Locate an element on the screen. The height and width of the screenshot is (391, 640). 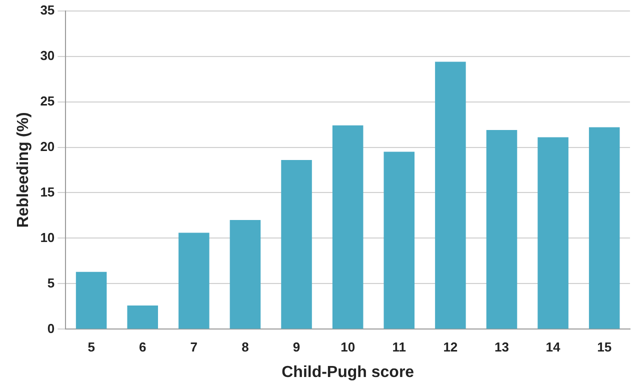
y-axis-title: Rebleeding (%) is located at coordinates (23, 170).